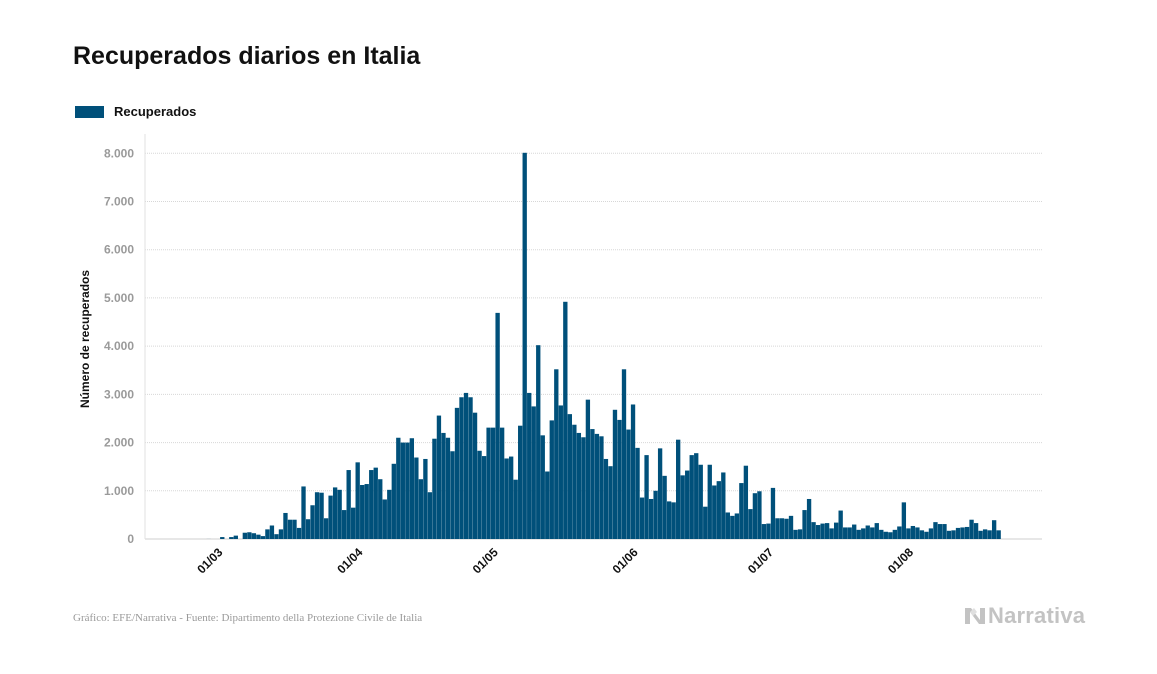 The height and width of the screenshot is (674, 1157). What do you see at coordinates (155, 111) in the screenshot?
I see `legend-label: Recuperados` at bounding box center [155, 111].